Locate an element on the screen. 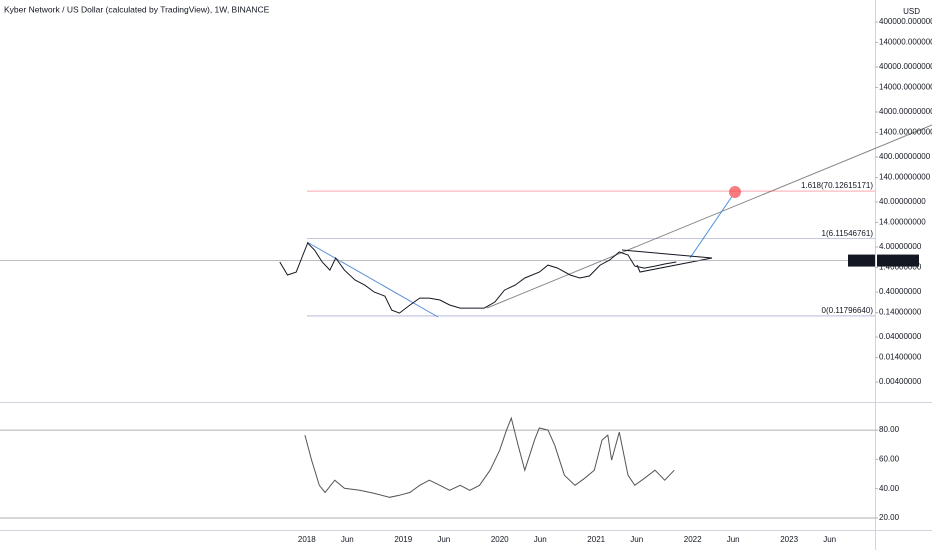 The height and width of the screenshot is (550, 932). y-tick-label: 40.00 is located at coordinates (889, 488).